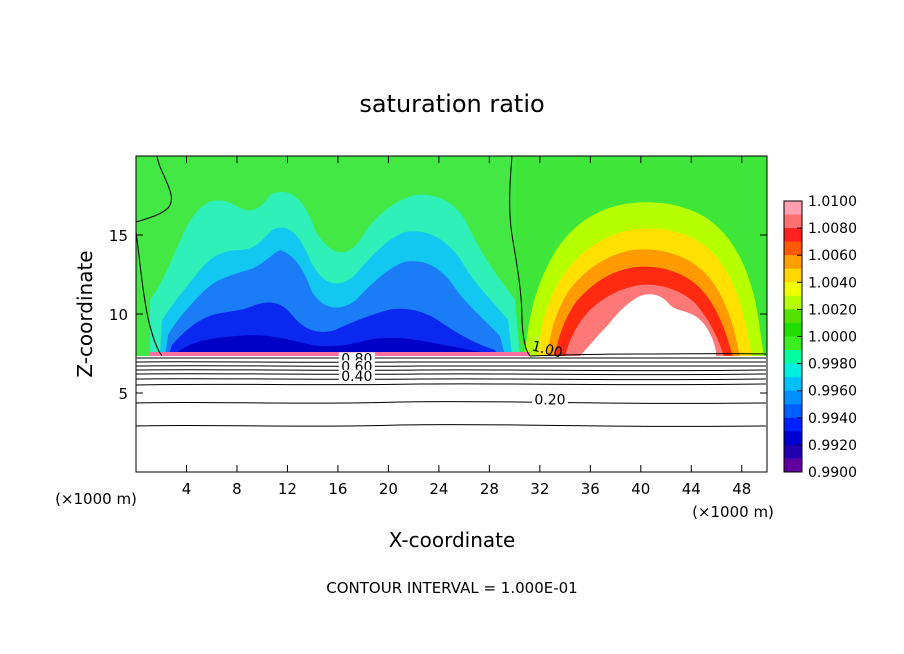 This screenshot has height=654, width=904. Describe the element at coordinates (187, 489) in the screenshot. I see `x-tick-label: 4` at that location.